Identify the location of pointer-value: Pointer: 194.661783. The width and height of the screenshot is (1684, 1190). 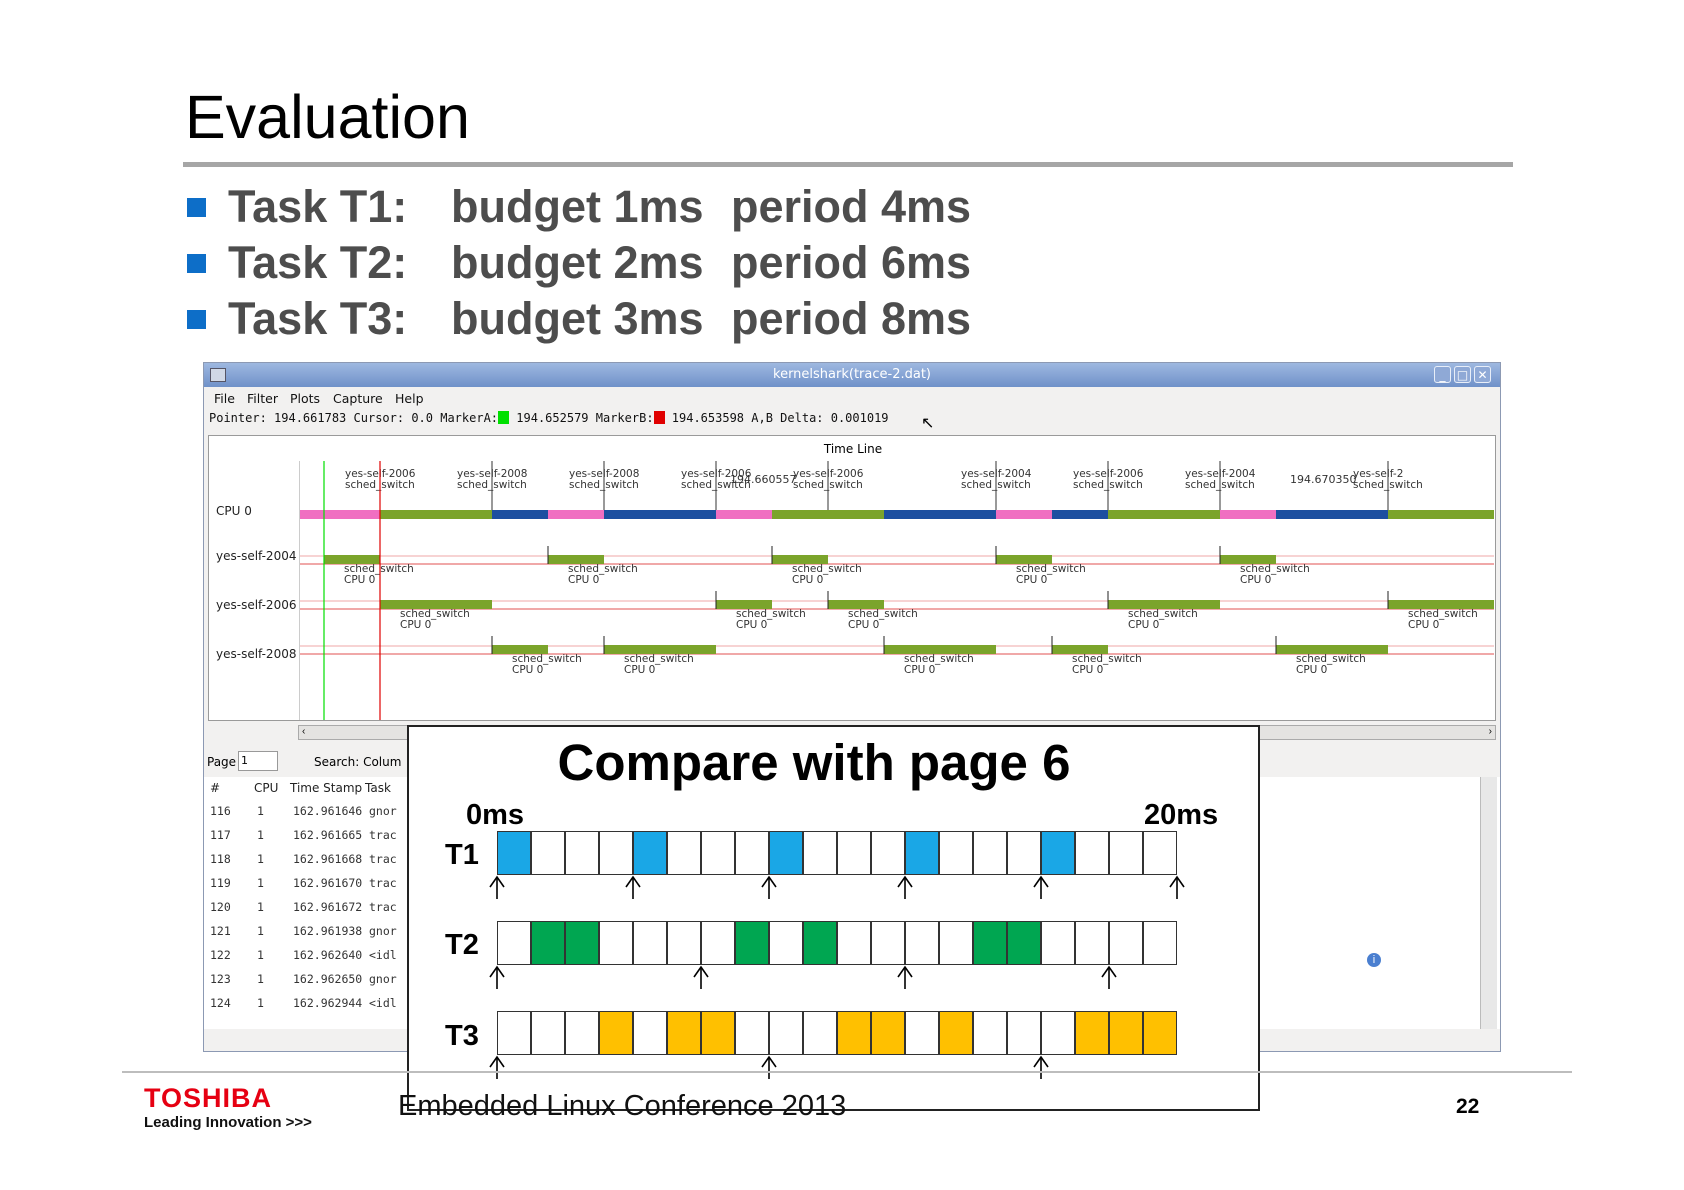
(278, 418).